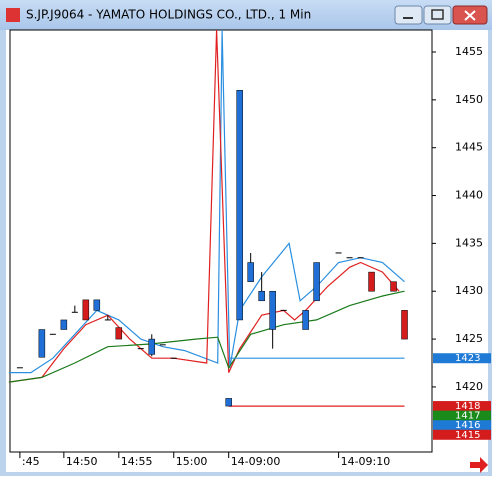  What do you see at coordinates (408, 15) in the screenshot?
I see `minimize-button` at bounding box center [408, 15].